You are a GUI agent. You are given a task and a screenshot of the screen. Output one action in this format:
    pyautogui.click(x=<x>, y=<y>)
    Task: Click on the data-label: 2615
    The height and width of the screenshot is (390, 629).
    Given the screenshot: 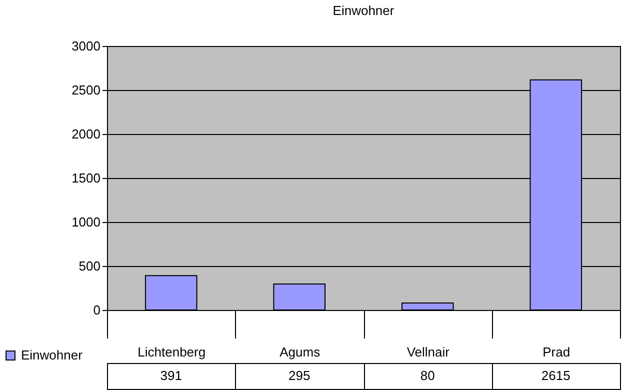 What is the action you would take?
    pyautogui.click(x=555, y=375)
    